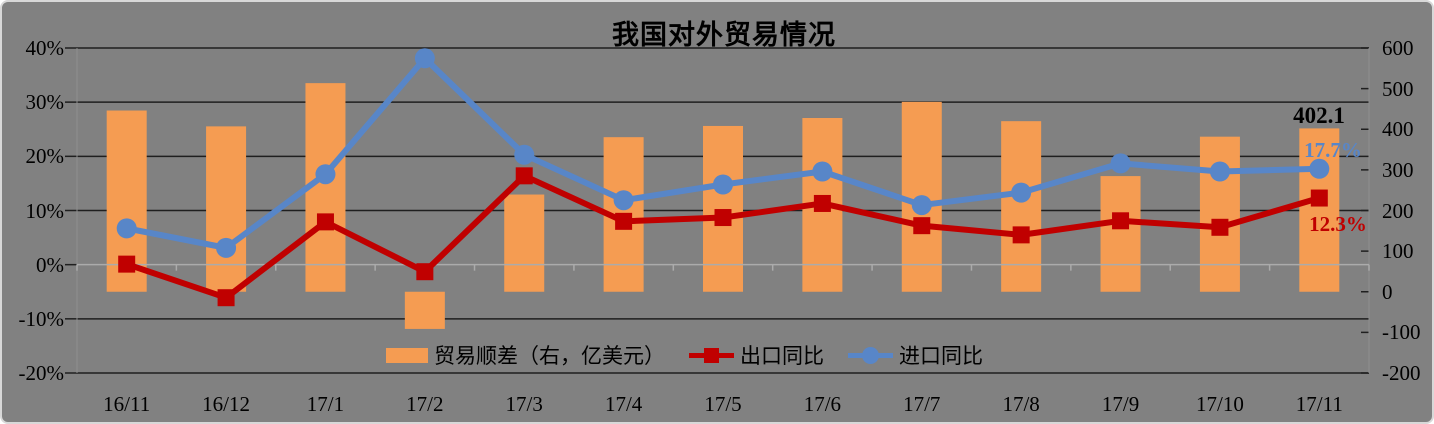 The height and width of the screenshot is (424, 1434). What do you see at coordinates (1219, 404) in the screenshot?
I see `x-axis-label: 17/10` at bounding box center [1219, 404].